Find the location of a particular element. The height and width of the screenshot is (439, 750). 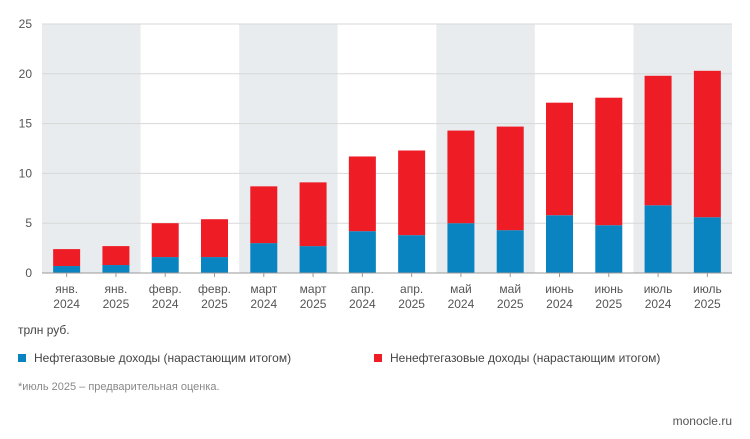

x-tick-label-year-4: 2024 is located at coordinates (263, 304).